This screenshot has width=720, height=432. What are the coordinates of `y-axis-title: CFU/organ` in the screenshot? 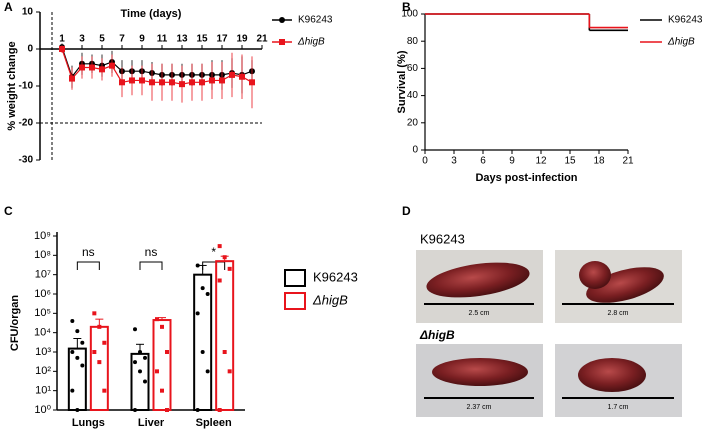 It's located at (15, 323).